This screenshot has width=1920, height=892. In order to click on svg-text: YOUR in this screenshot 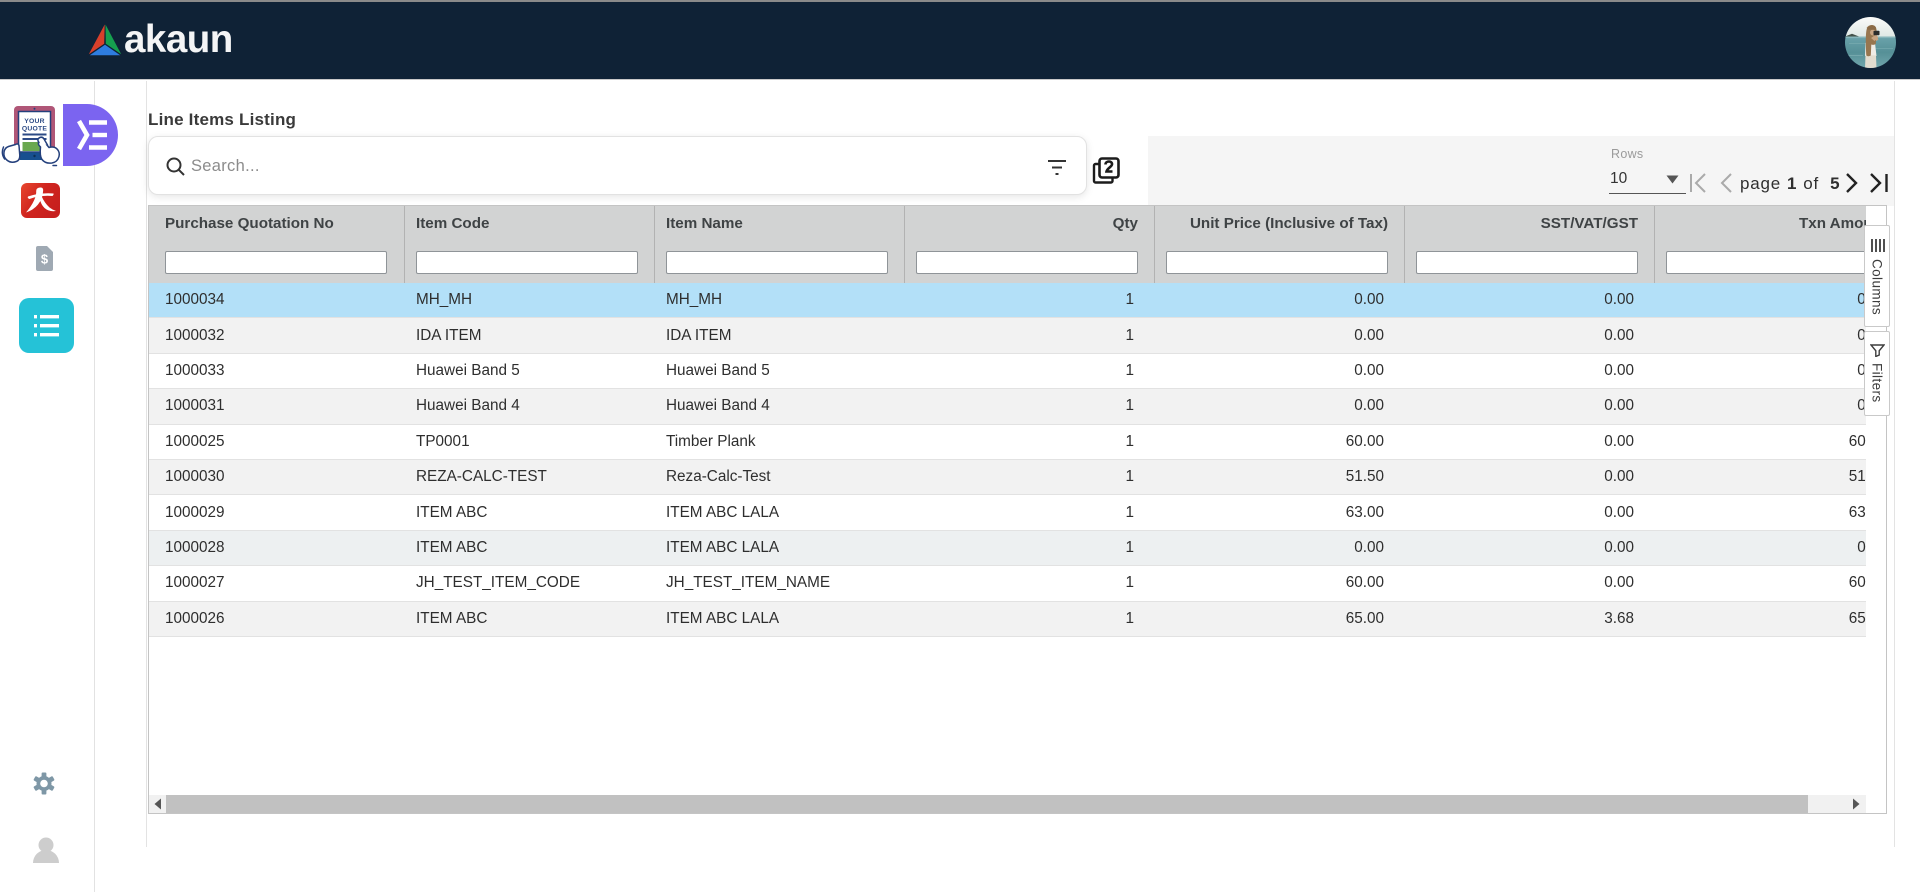, I will do `click(34, 121)`.